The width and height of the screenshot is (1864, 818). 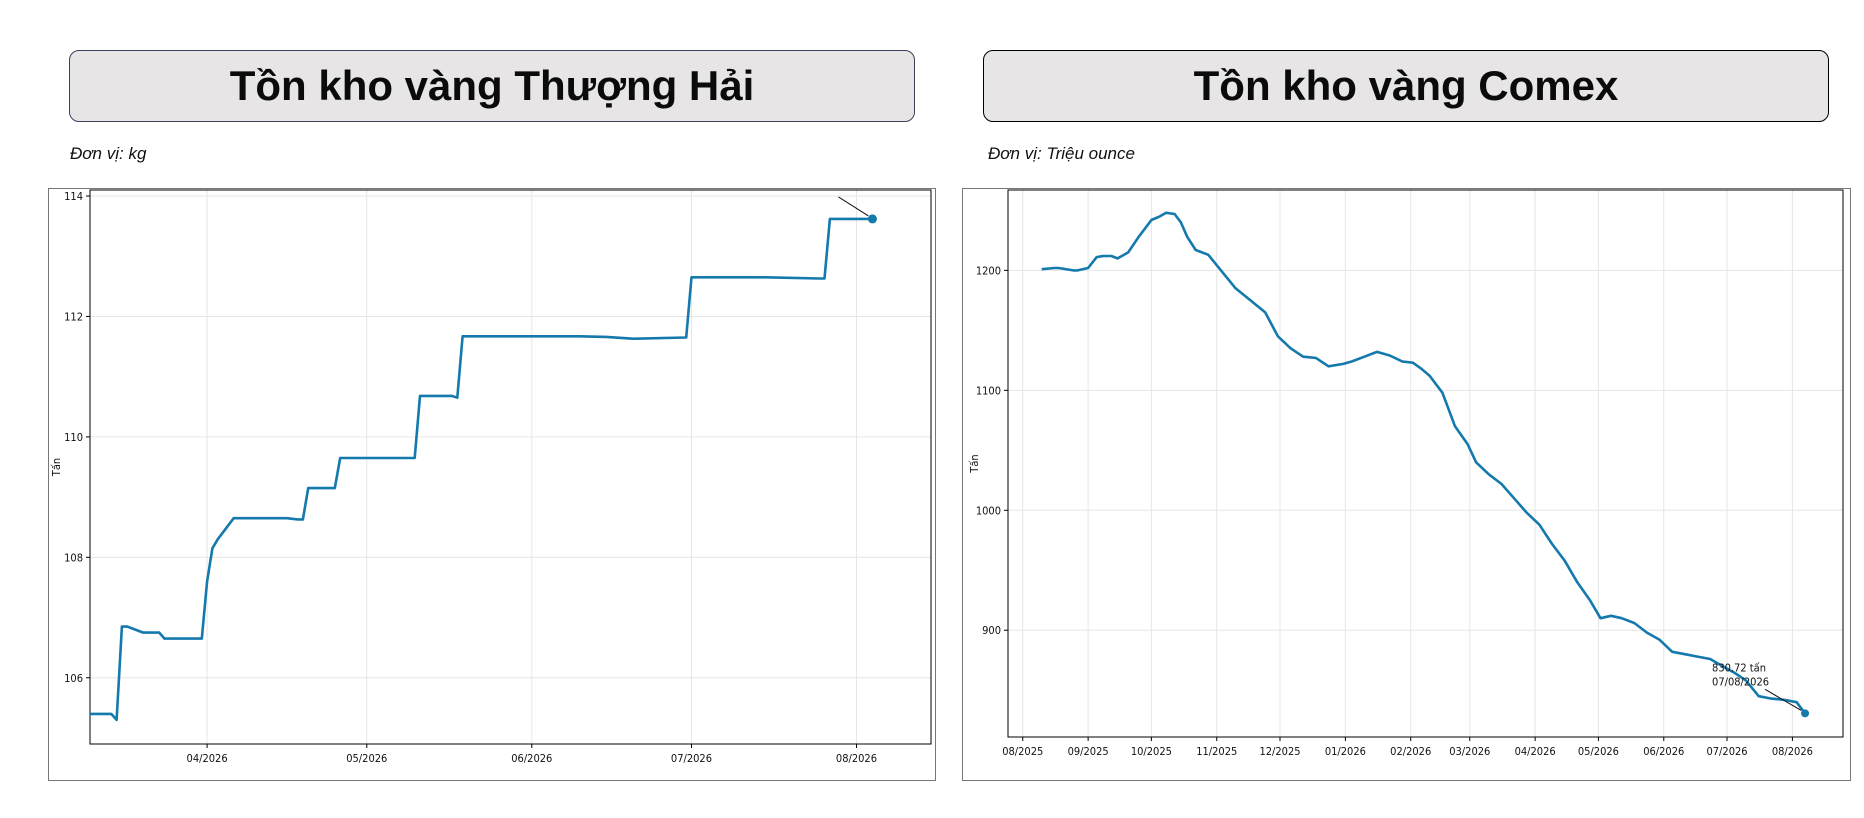 What do you see at coordinates (1088, 751) in the screenshot?
I see `comex-x-tick-label: 09/2025` at bounding box center [1088, 751].